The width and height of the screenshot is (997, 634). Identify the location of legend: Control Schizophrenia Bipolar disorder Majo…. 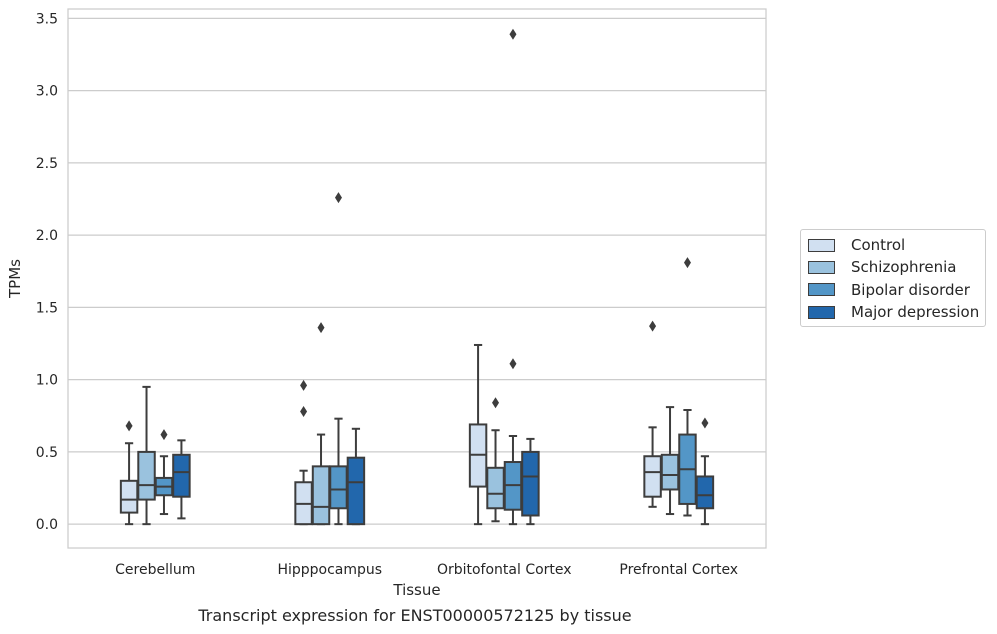
(893, 278).